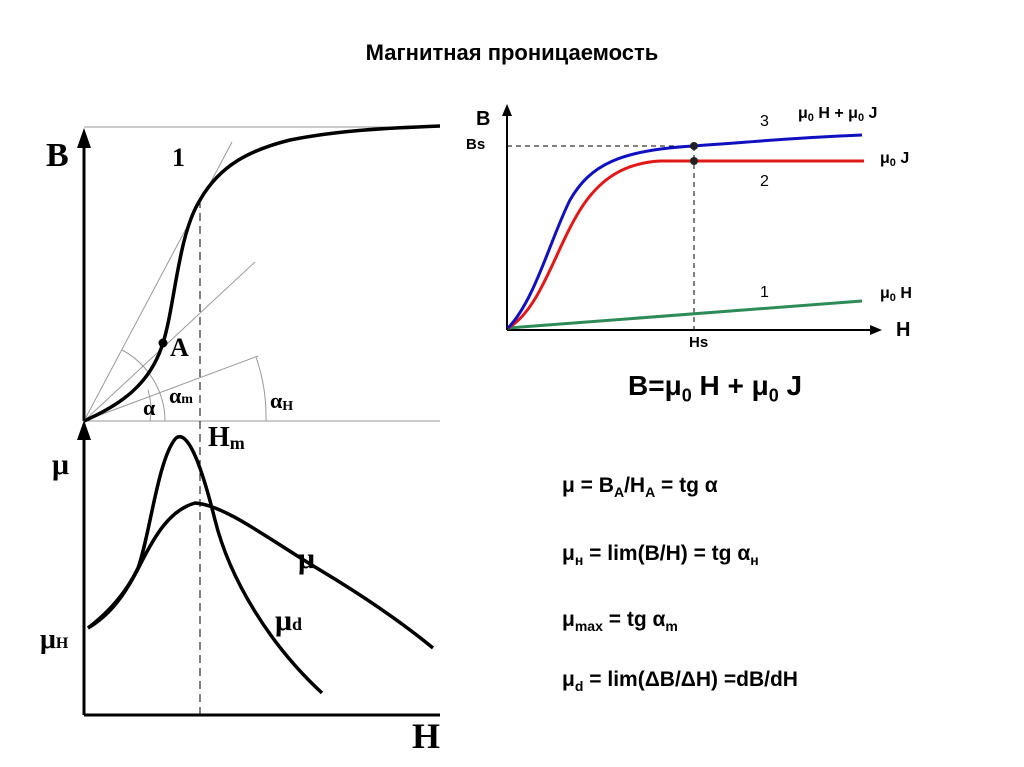 This screenshot has width=1024, height=767. Describe the element at coordinates (764, 121) in the screenshot. I see `curve-3-number: 3` at that location.